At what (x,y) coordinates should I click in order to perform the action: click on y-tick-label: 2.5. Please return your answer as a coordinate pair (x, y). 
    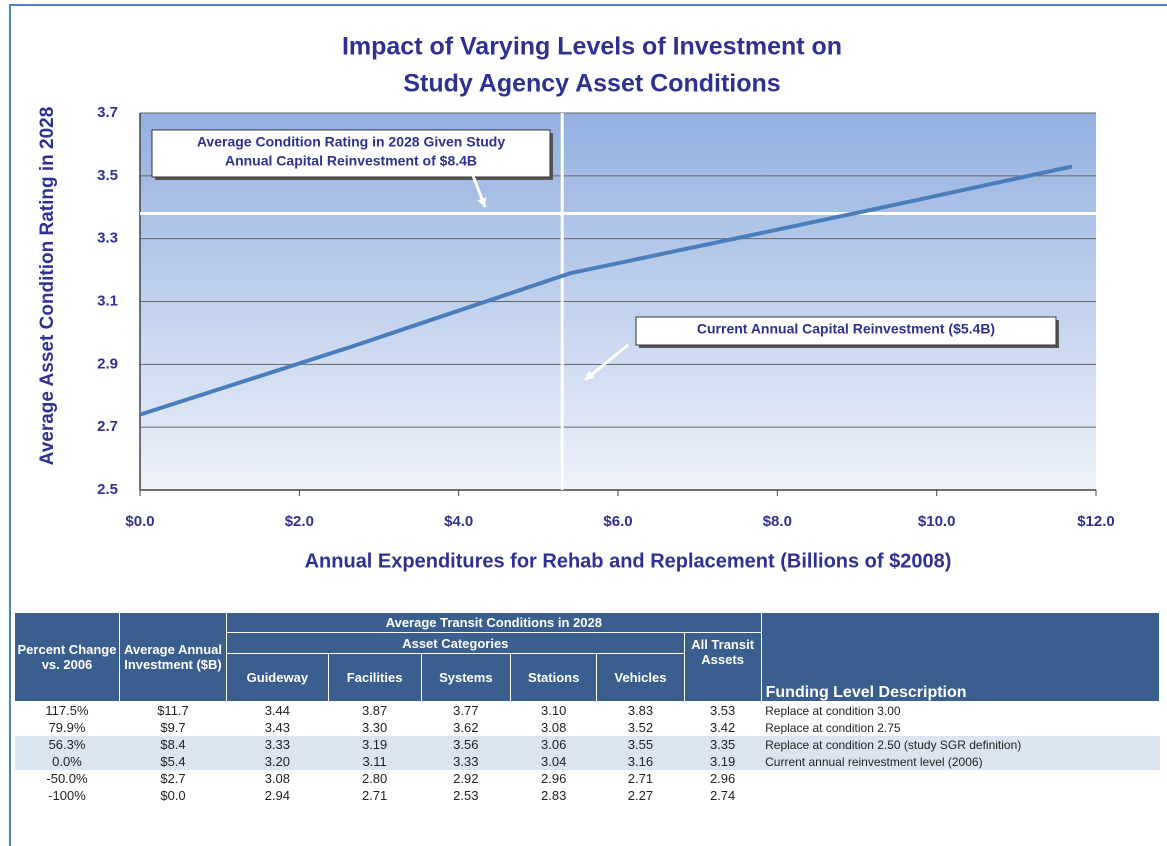
    Looking at the image, I should click on (107, 489).